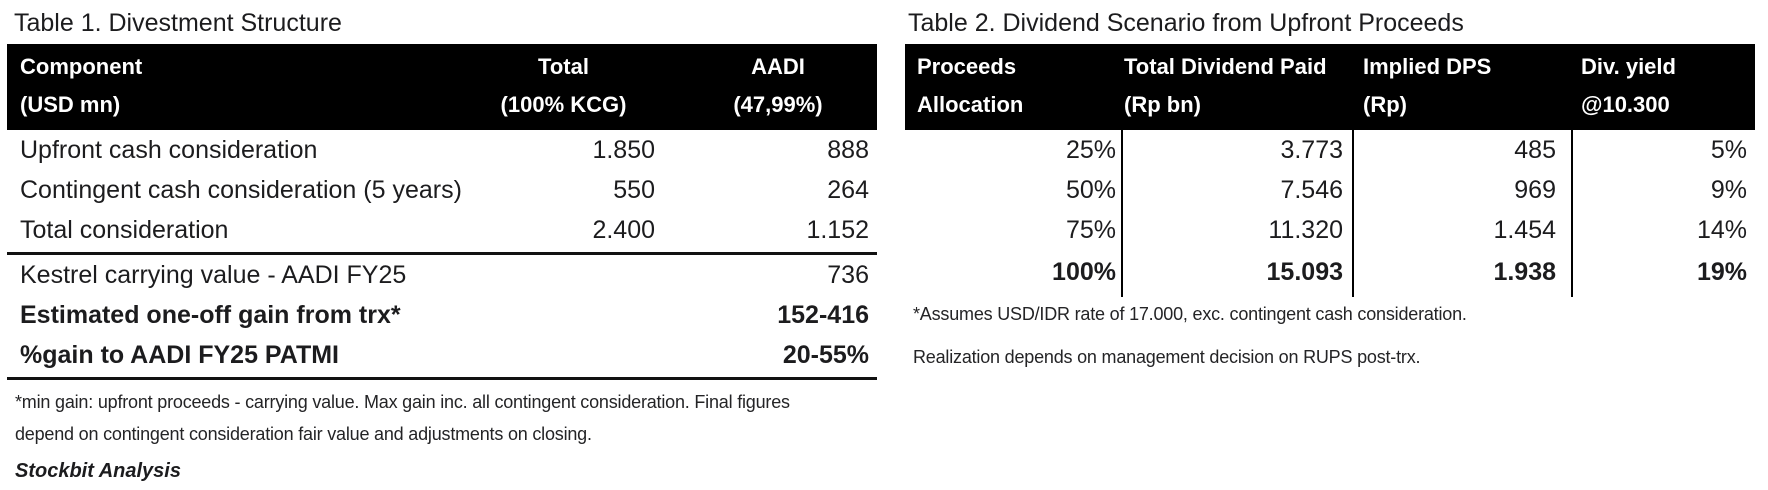 The image size is (1768, 490). I want to click on row-label: Upfront cash consideration, so click(169, 150).